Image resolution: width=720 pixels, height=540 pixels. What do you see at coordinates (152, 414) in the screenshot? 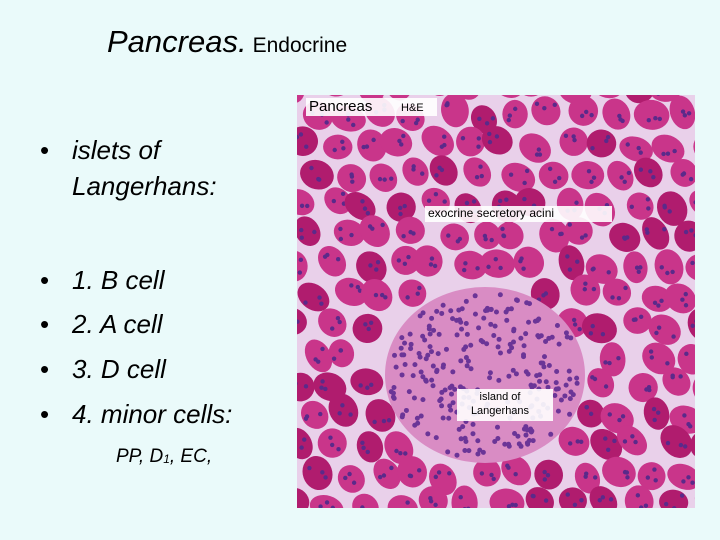
I see `bullet-text: 4. minor cells:` at bounding box center [152, 414].